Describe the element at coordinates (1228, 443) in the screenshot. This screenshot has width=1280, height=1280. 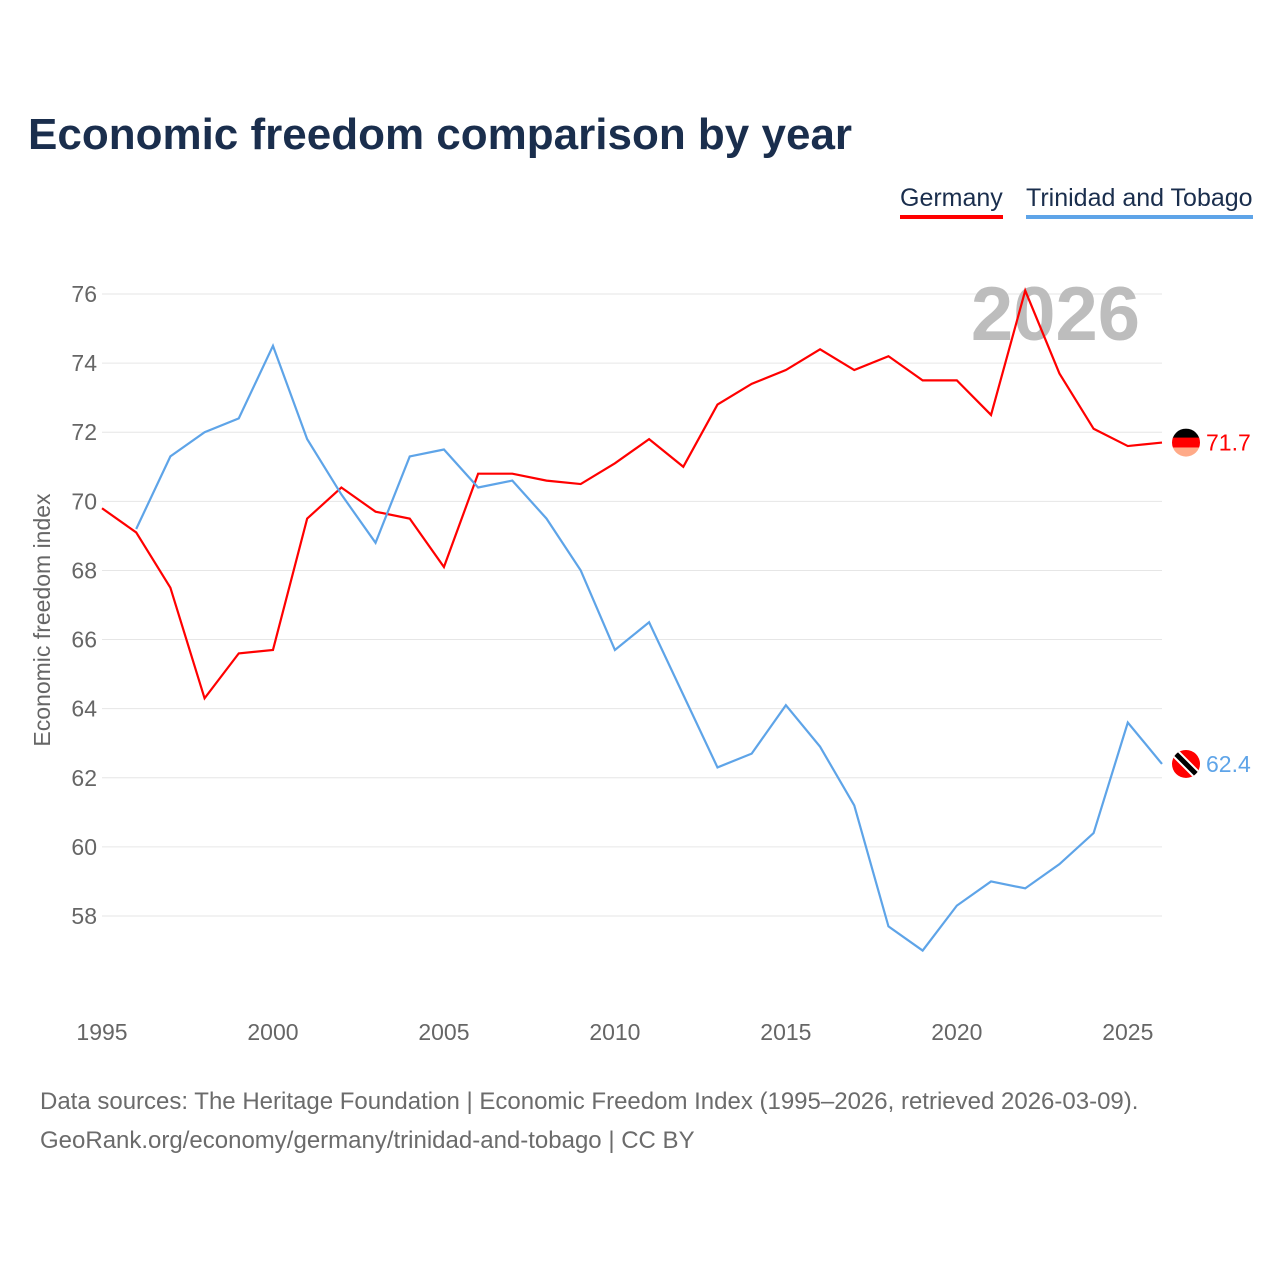
I see `end-value-label: 71.7` at that location.